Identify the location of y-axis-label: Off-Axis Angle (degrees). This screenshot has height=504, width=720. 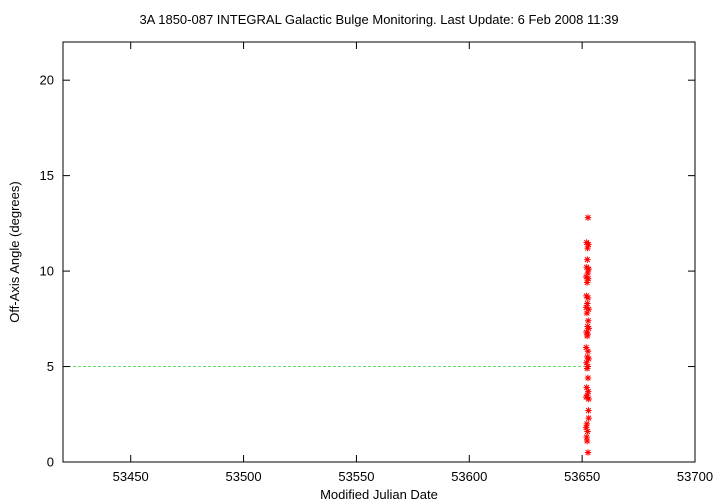
(14, 251).